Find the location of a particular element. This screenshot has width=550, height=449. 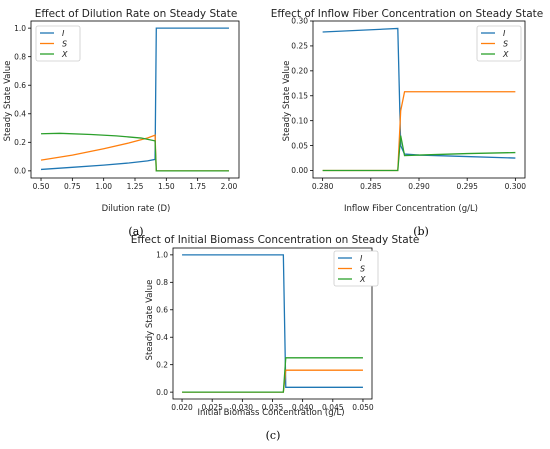

panel-c-ytick-label: 0.6 is located at coordinates (162, 309).